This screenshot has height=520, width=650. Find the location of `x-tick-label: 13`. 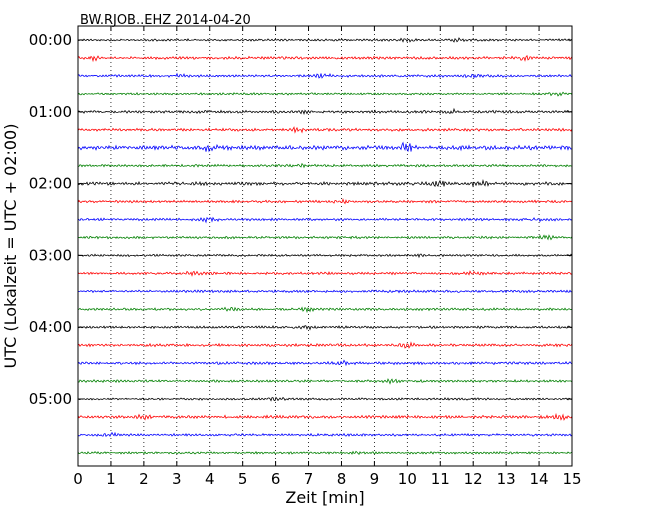

x-tick-label: 13 is located at coordinates (506, 479).